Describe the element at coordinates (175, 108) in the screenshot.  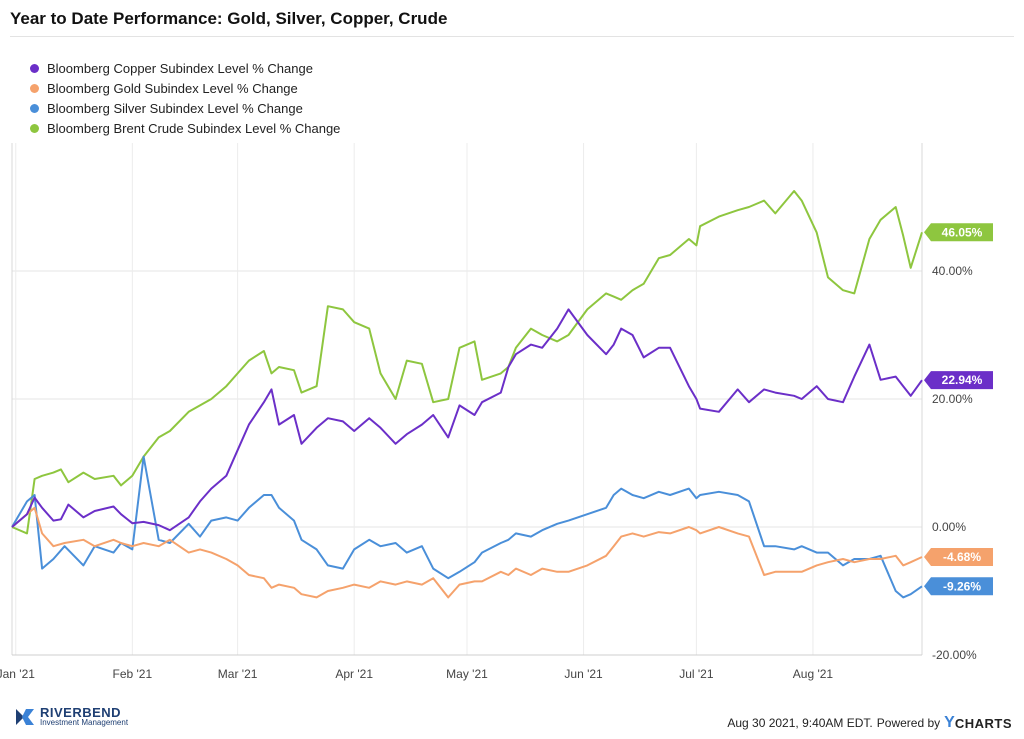
I see `legend-label-silver: Bloomberg Silver Subindex Level % Change` at that location.